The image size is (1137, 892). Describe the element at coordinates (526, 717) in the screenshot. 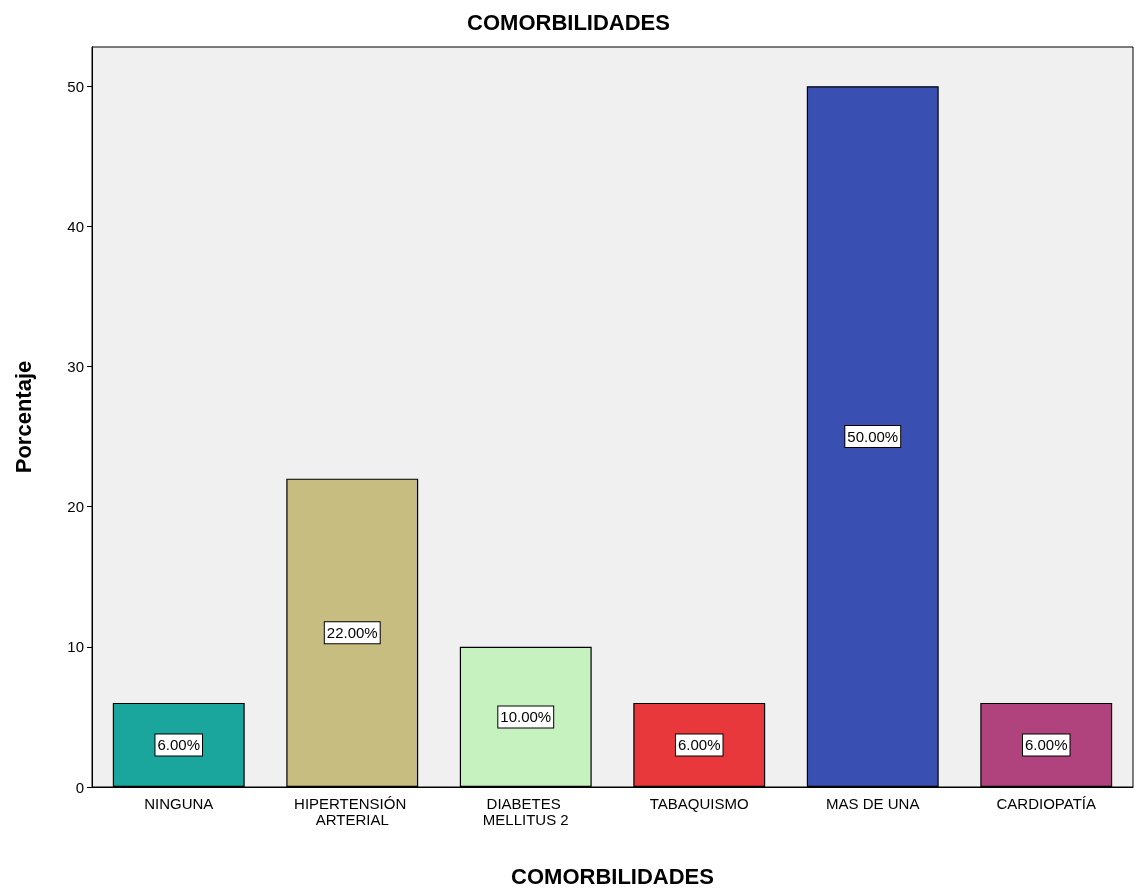

I see `data-label: 10.00%` at that location.